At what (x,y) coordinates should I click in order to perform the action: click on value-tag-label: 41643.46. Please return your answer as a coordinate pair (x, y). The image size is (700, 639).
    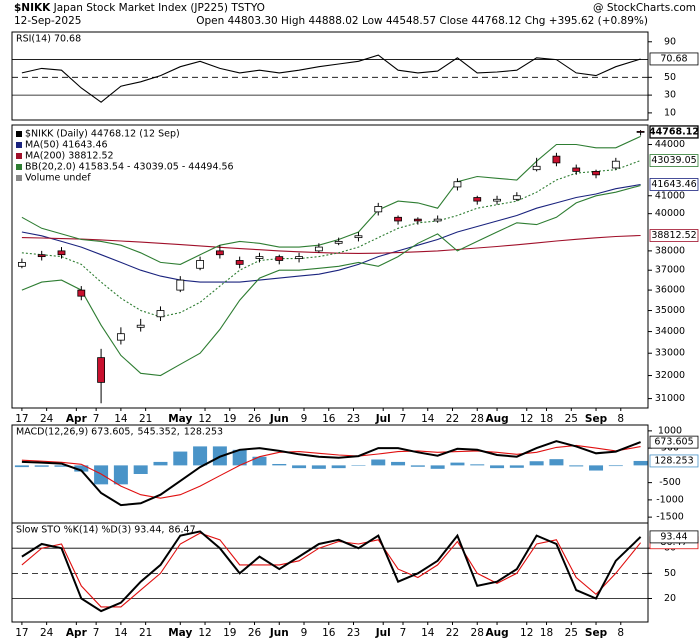
    Looking at the image, I should click on (673, 184).